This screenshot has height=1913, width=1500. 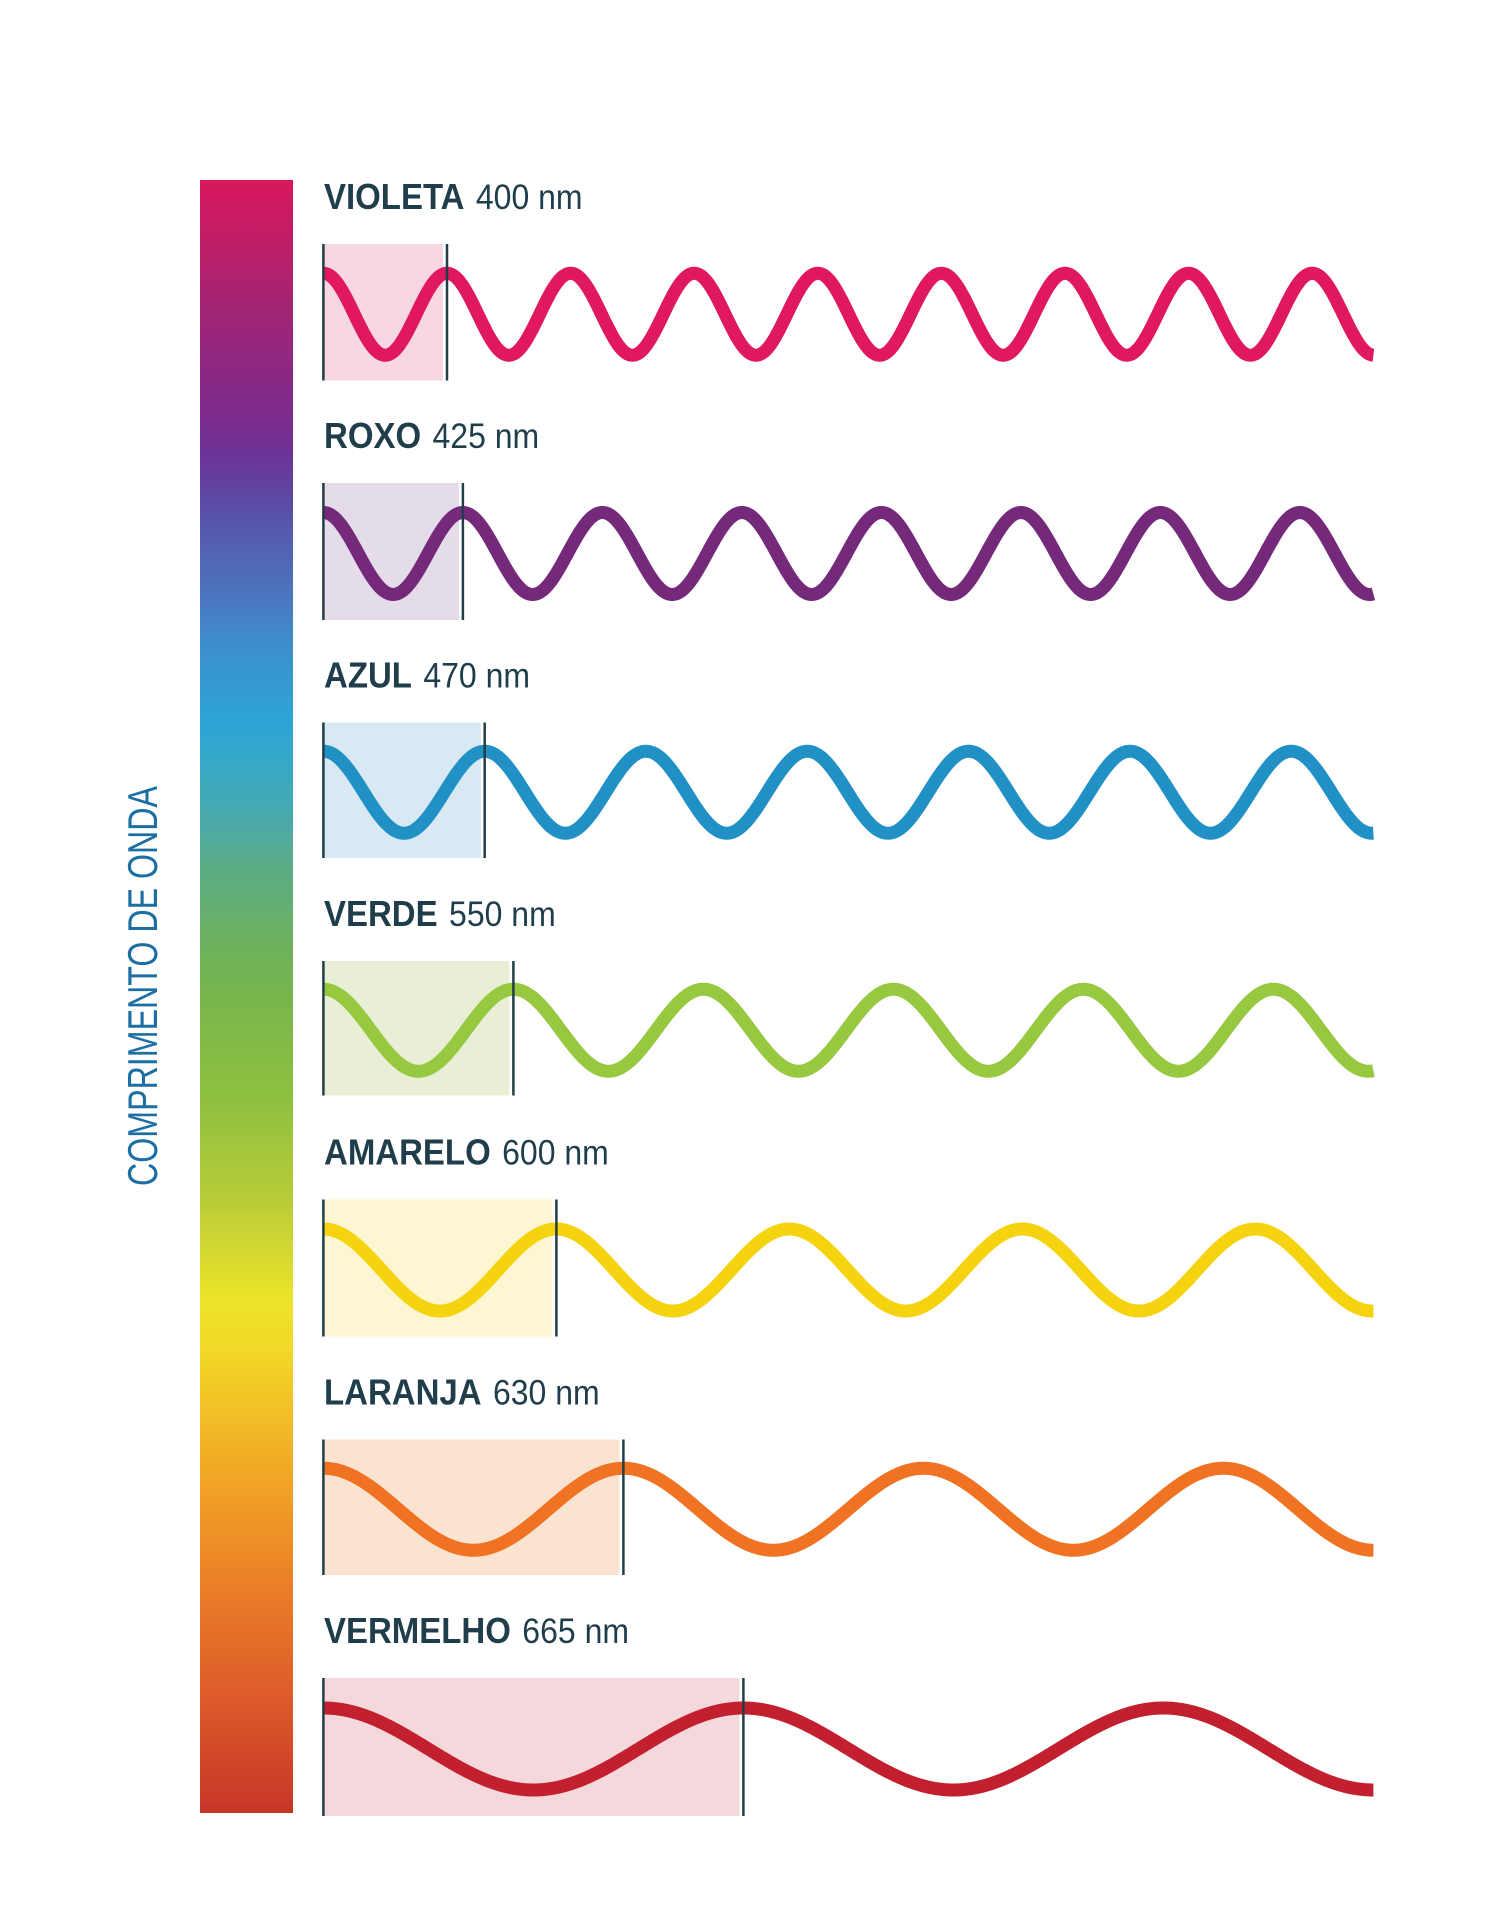 I want to click on svg-text: AZUL 470 nm, so click(x=427, y=676).